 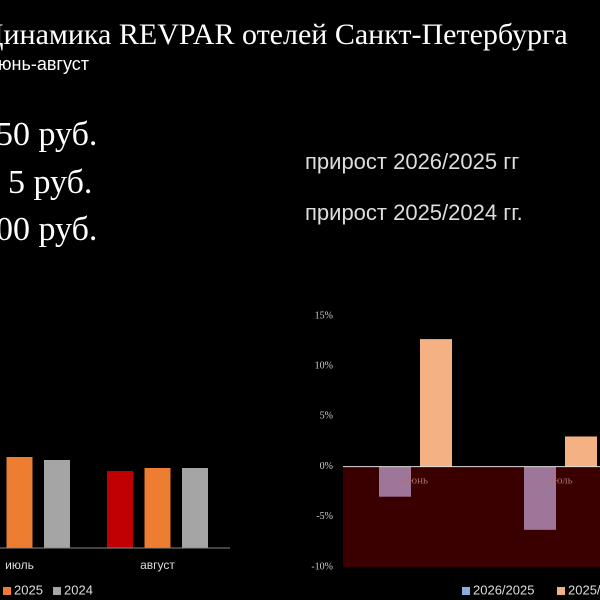 What do you see at coordinates (503, 589) in the screenshot?
I see `legend-label: 2026/2025` at bounding box center [503, 589].